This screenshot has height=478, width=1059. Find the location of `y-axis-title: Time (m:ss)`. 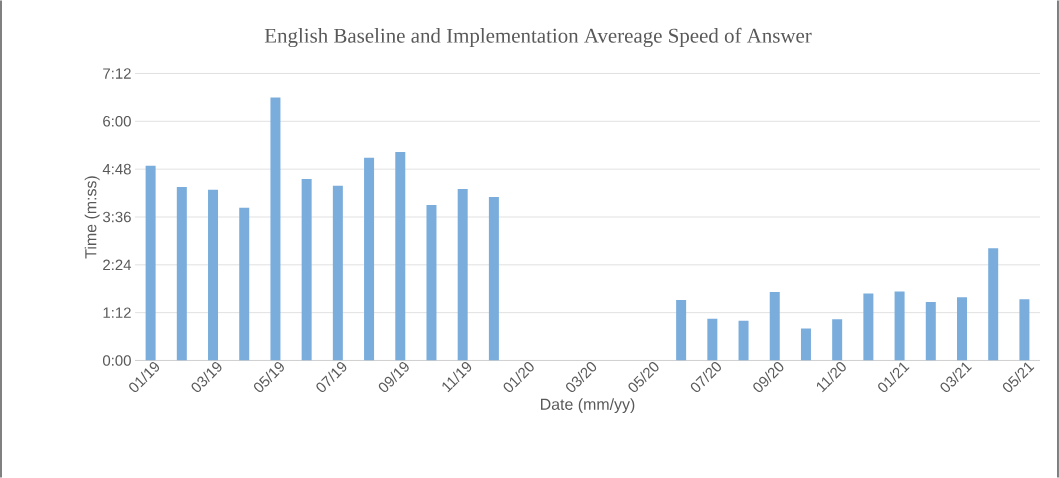

y-axis-title: Time (m:ss) is located at coordinates (92, 217).